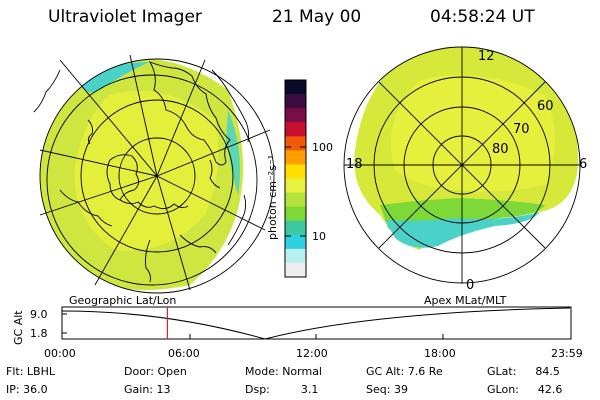 Image resolution: width=600 pixels, height=400 pixels. I want to click on glat-value: 84.5, so click(547, 371).